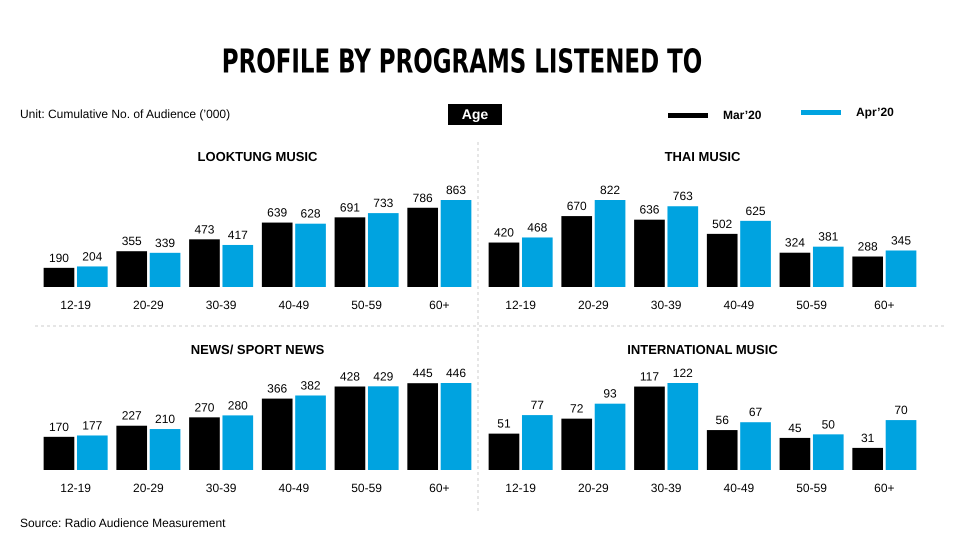 This screenshot has height=540, width=960. I want to click on data-label: 670, so click(577, 206).